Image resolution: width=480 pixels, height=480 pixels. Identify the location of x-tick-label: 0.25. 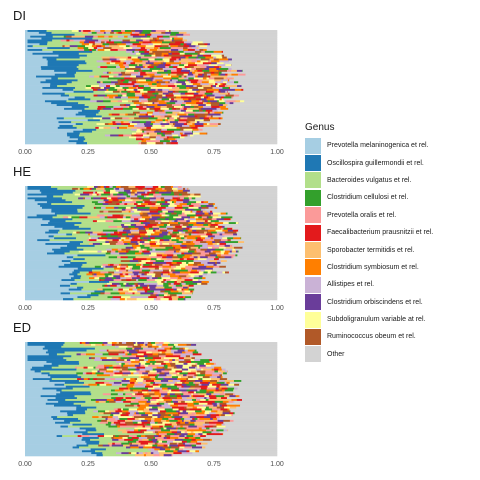
(88, 308).